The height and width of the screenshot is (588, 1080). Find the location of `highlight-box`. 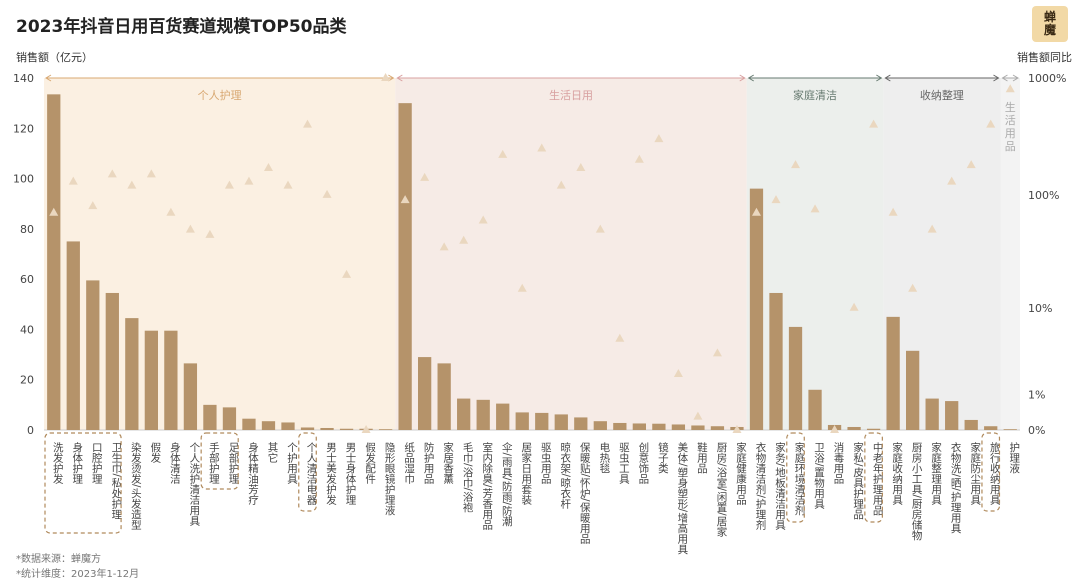

highlight-box is located at coordinates (991, 472).